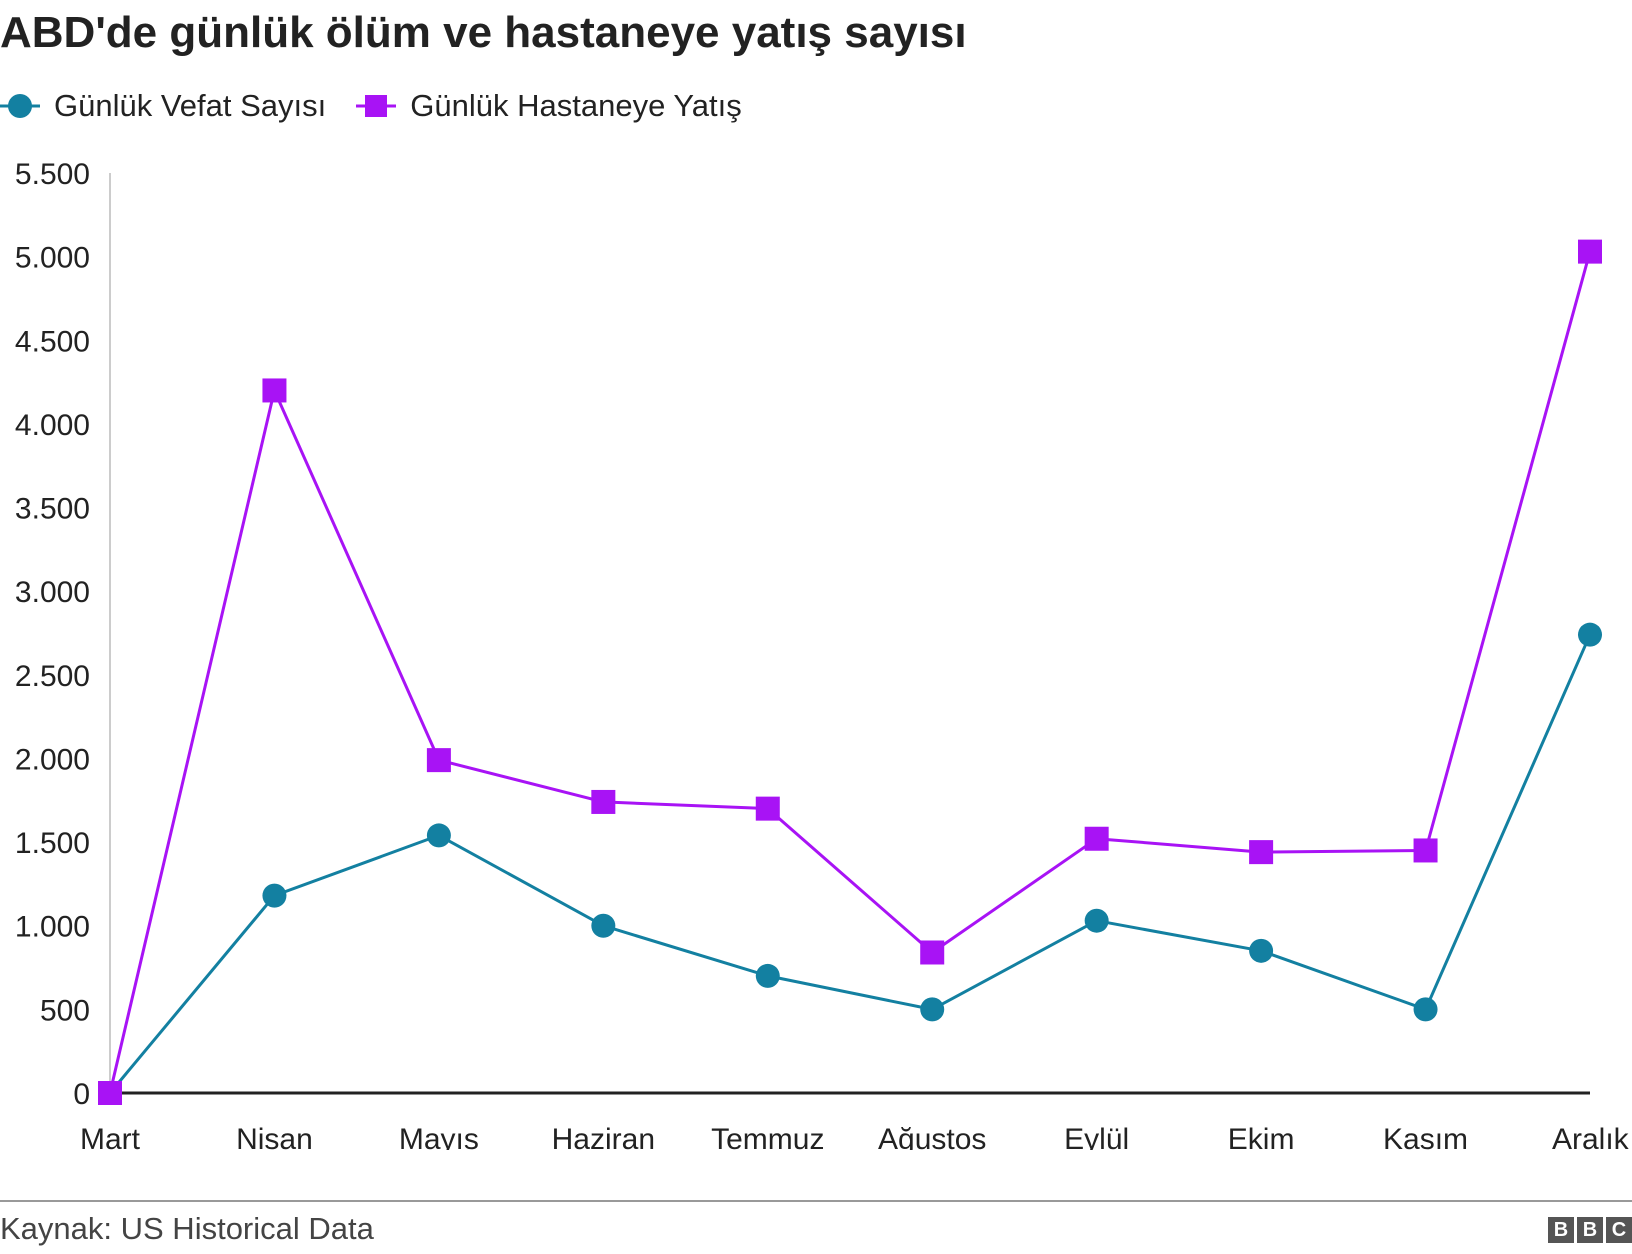 The height and width of the screenshot is (1254, 1632). What do you see at coordinates (65, 1010) in the screenshot?
I see `y-tick-label: 500` at bounding box center [65, 1010].